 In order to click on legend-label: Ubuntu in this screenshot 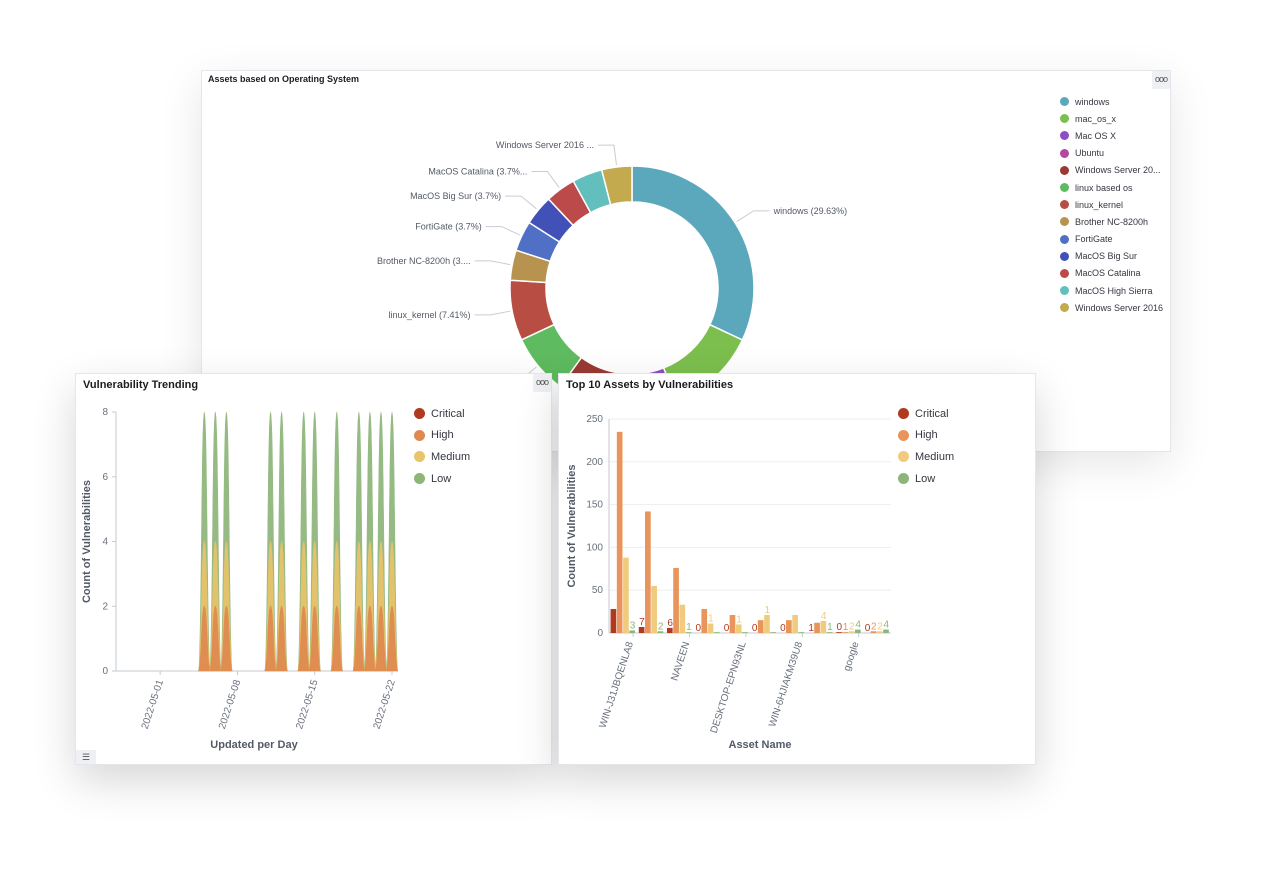, I will do `click(1090, 153)`.